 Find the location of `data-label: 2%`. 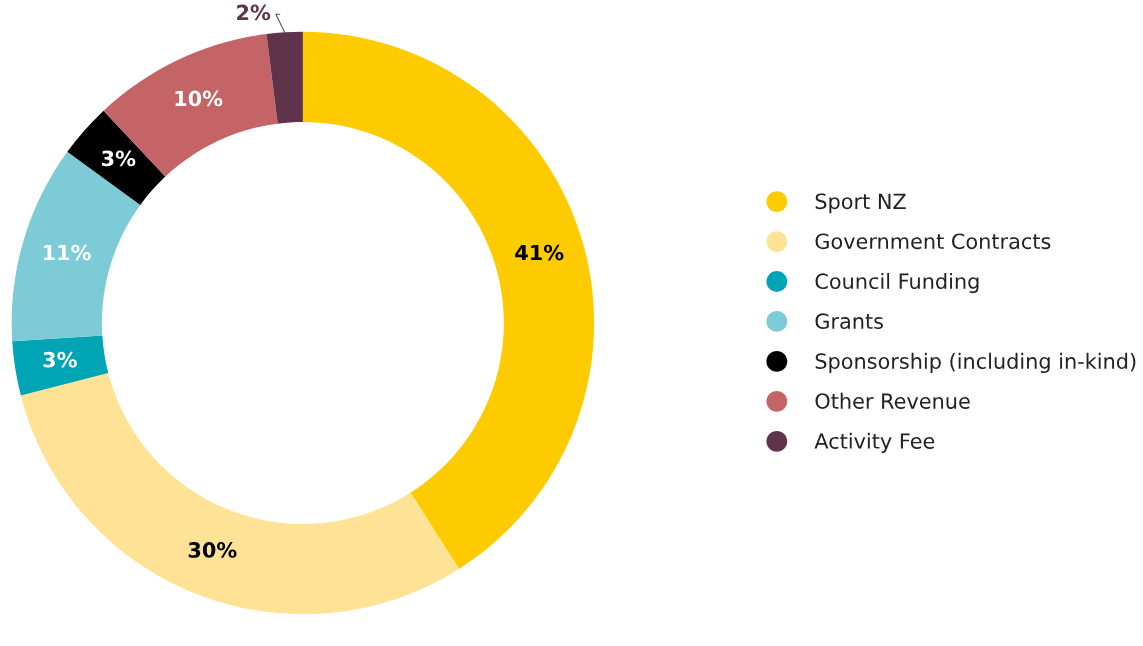

data-label: 2% is located at coordinates (254, 12).